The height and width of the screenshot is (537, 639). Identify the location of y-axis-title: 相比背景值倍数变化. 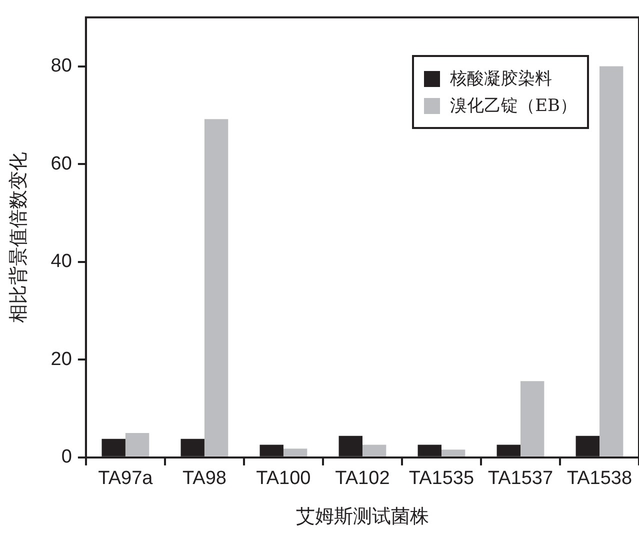
(18, 237).